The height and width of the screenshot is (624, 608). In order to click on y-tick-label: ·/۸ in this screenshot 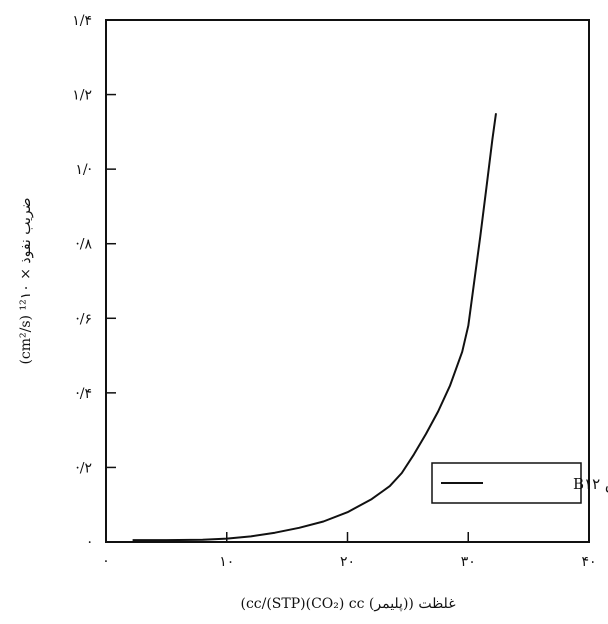, I will do `click(83, 245)`.